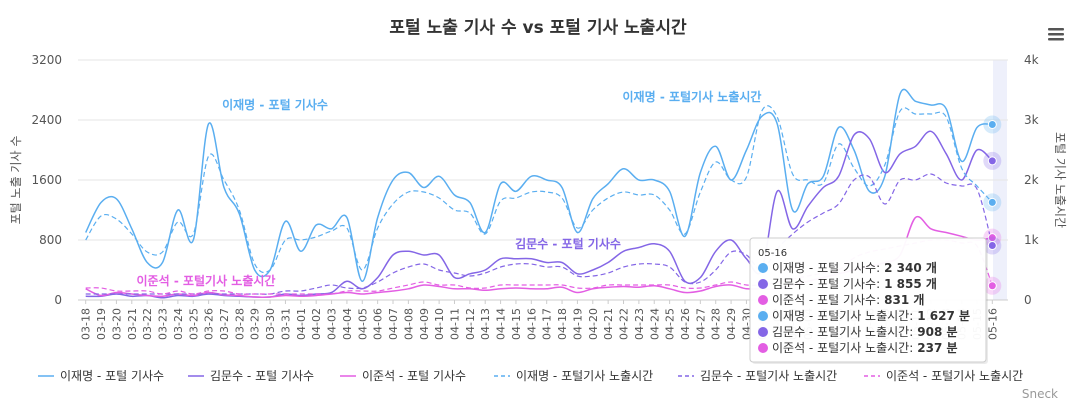 This screenshot has height=413, width=1076. What do you see at coordinates (915, 218) in the screenshot?
I see `series-lee-js-articles-point` at bounding box center [915, 218].